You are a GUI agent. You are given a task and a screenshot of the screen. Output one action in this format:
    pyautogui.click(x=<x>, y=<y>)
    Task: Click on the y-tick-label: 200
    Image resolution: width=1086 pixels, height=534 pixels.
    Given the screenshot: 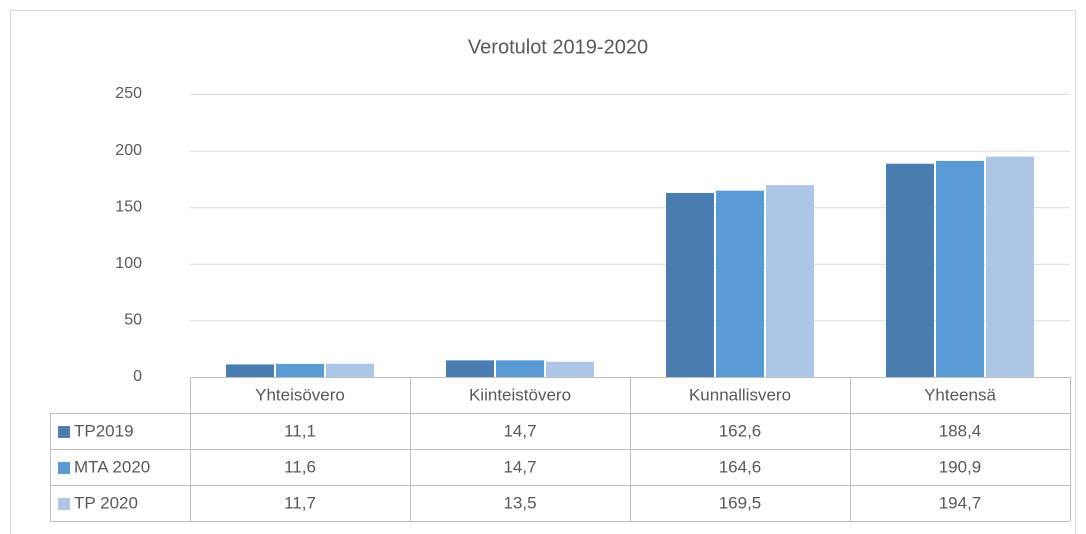 What is the action you would take?
    pyautogui.click(x=128, y=150)
    